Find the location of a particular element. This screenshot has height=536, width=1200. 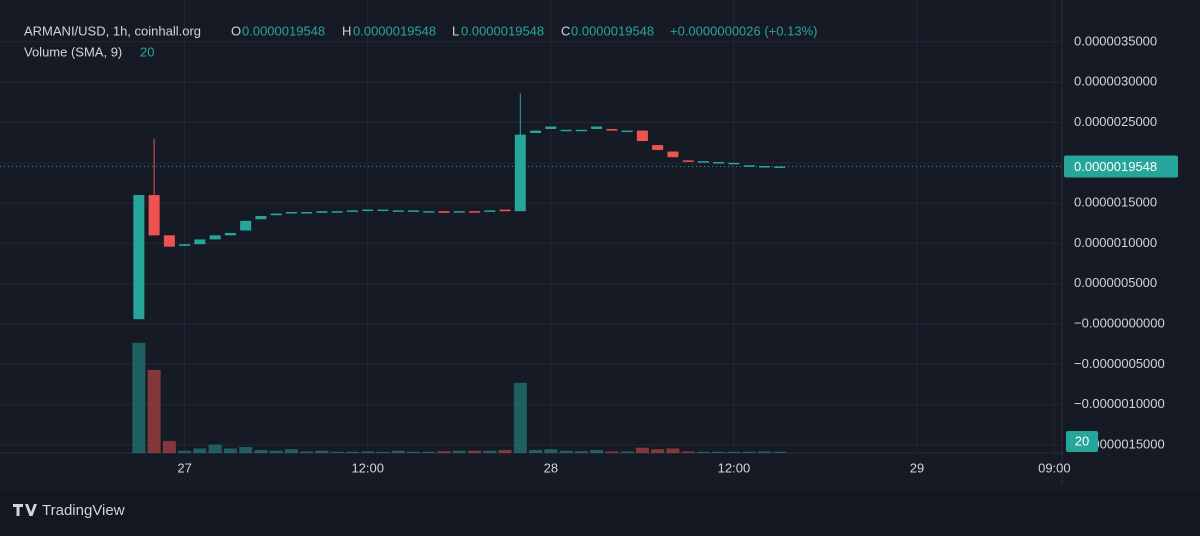

change: +0.0000000026 (+0.13%) is located at coordinates (743, 30).